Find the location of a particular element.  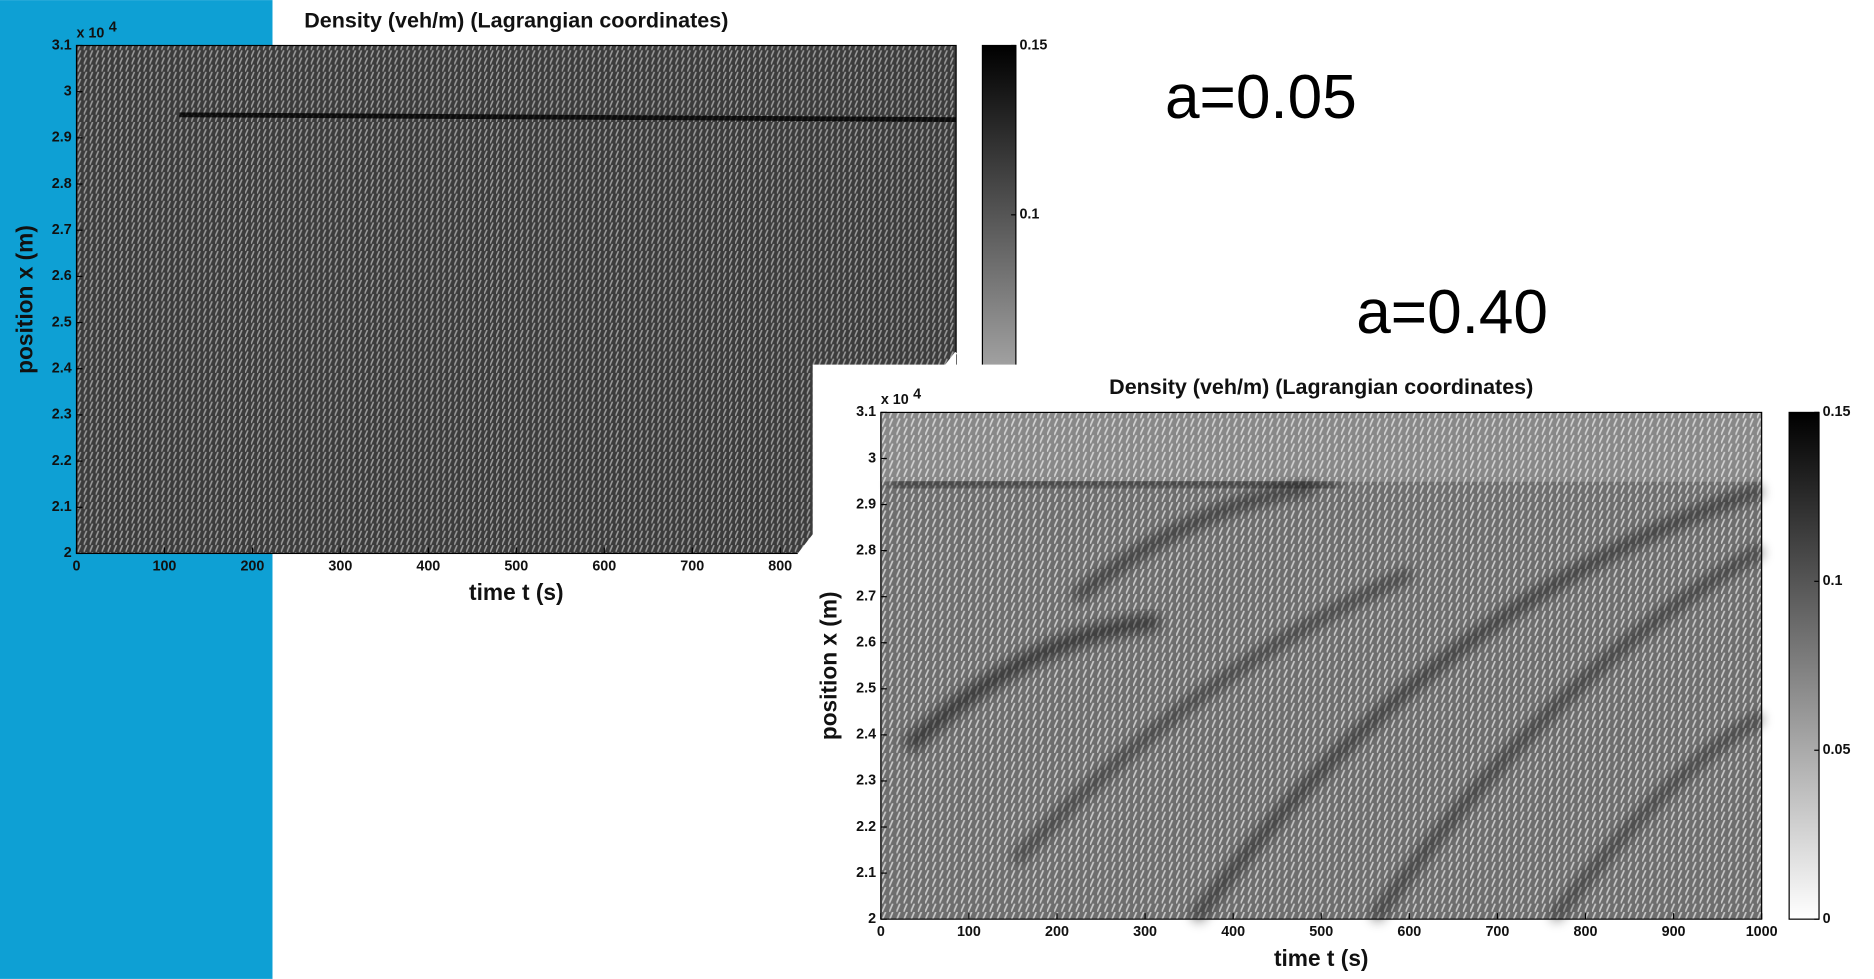

annotation: a=0.05 is located at coordinates (1261, 97).